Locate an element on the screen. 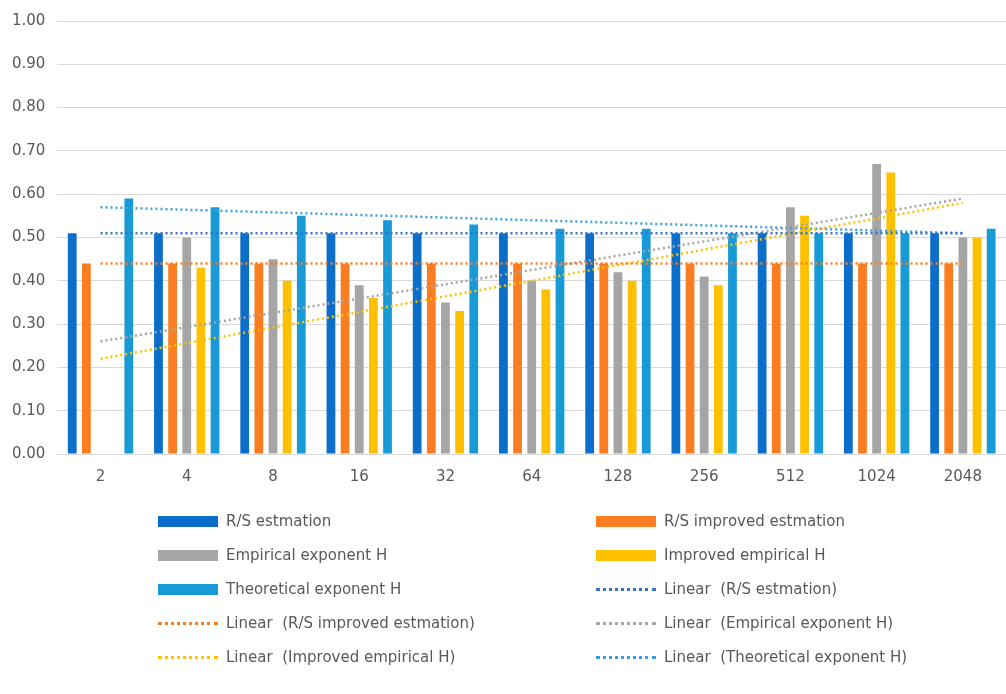 The height and width of the screenshot is (694, 1006). x-tick-label: 8 is located at coordinates (273, 475).